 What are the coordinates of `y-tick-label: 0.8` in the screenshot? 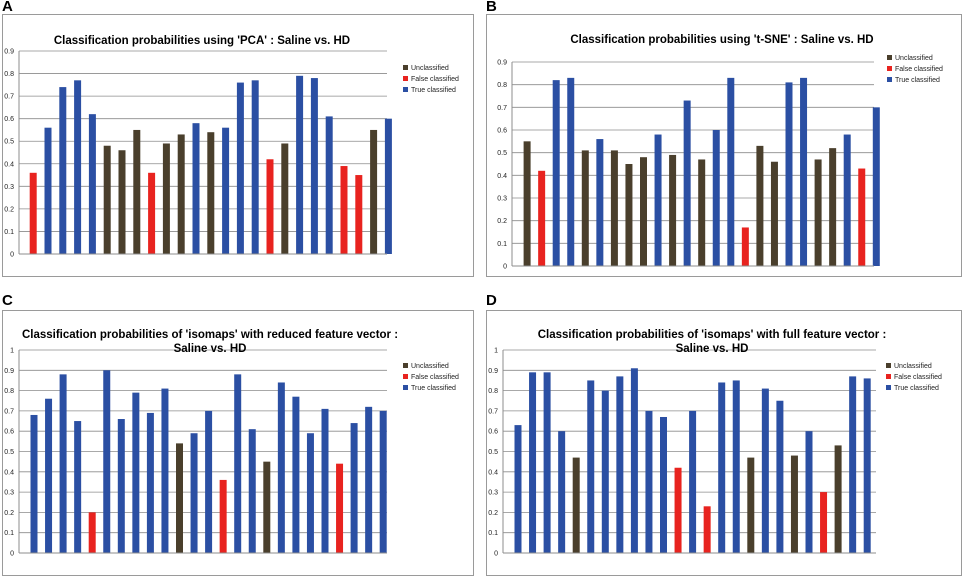 It's located at (502, 85).